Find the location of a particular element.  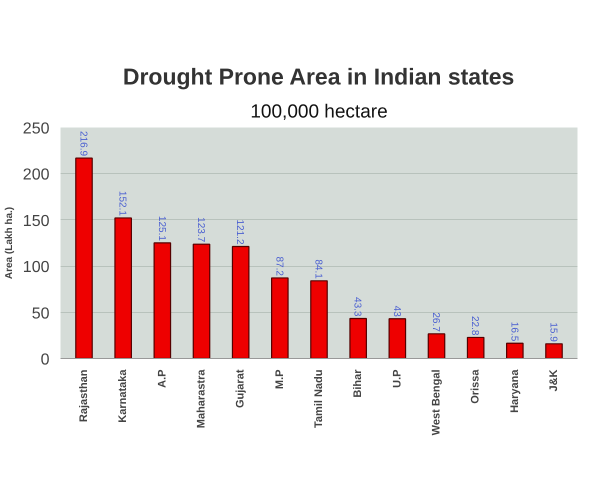

chart-title: Drought Prone Area in Indian states is located at coordinates (318, 77).